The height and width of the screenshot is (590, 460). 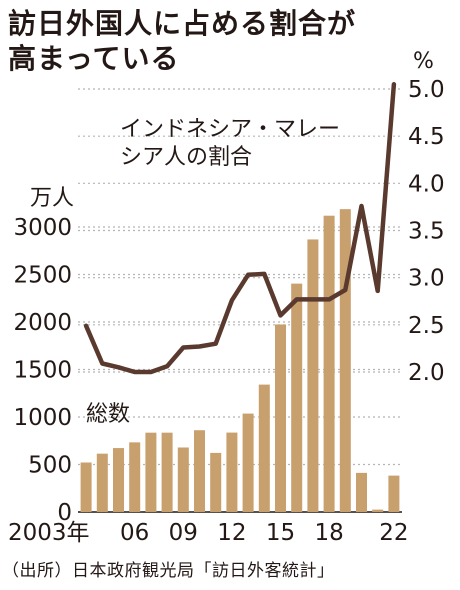 I want to click on x-axis-ticks: 2003年 06 09 12 15 18 22, so click(x=208, y=533).